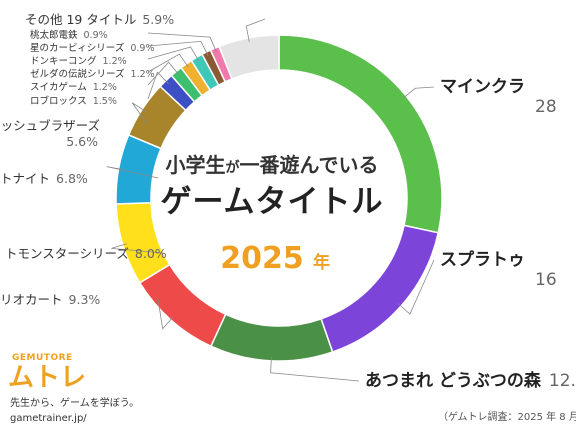 Image resolution: width=576 pixels, height=430 pixels. What do you see at coordinates (99, 19) in the screenshot?
I see `slice-label-13: その他 19 タイトル 5.9%` at bounding box center [99, 19].